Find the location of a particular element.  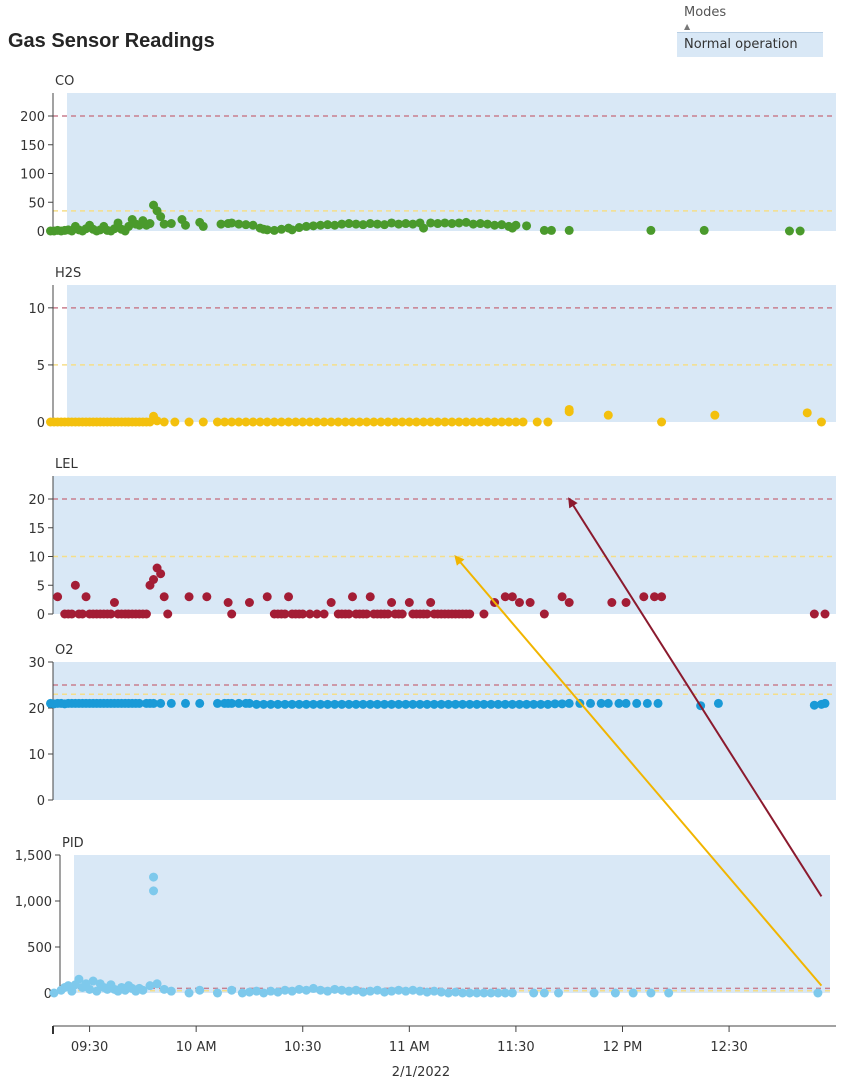

y-tick-label-lel: 0 is located at coordinates (41, 615).